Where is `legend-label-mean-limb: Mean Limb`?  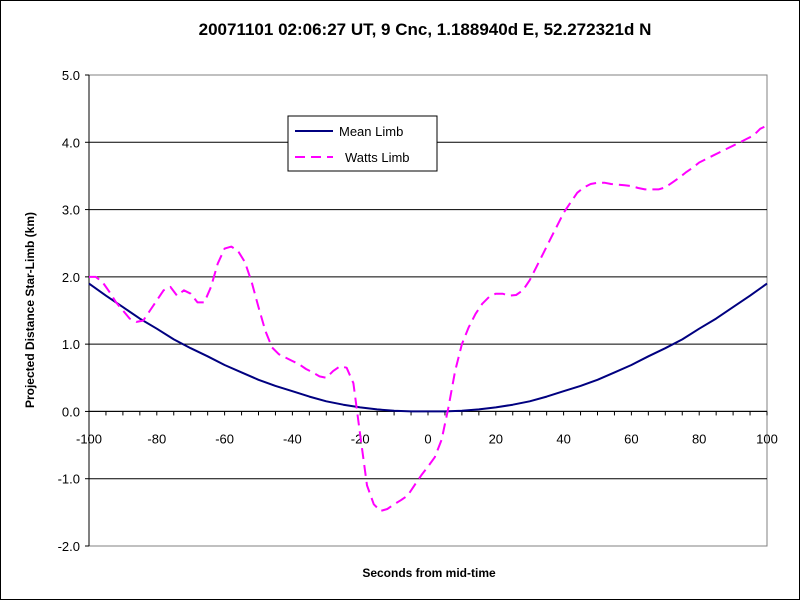 legend-label-mean-limb: Mean Limb is located at coordinates (371, 131).